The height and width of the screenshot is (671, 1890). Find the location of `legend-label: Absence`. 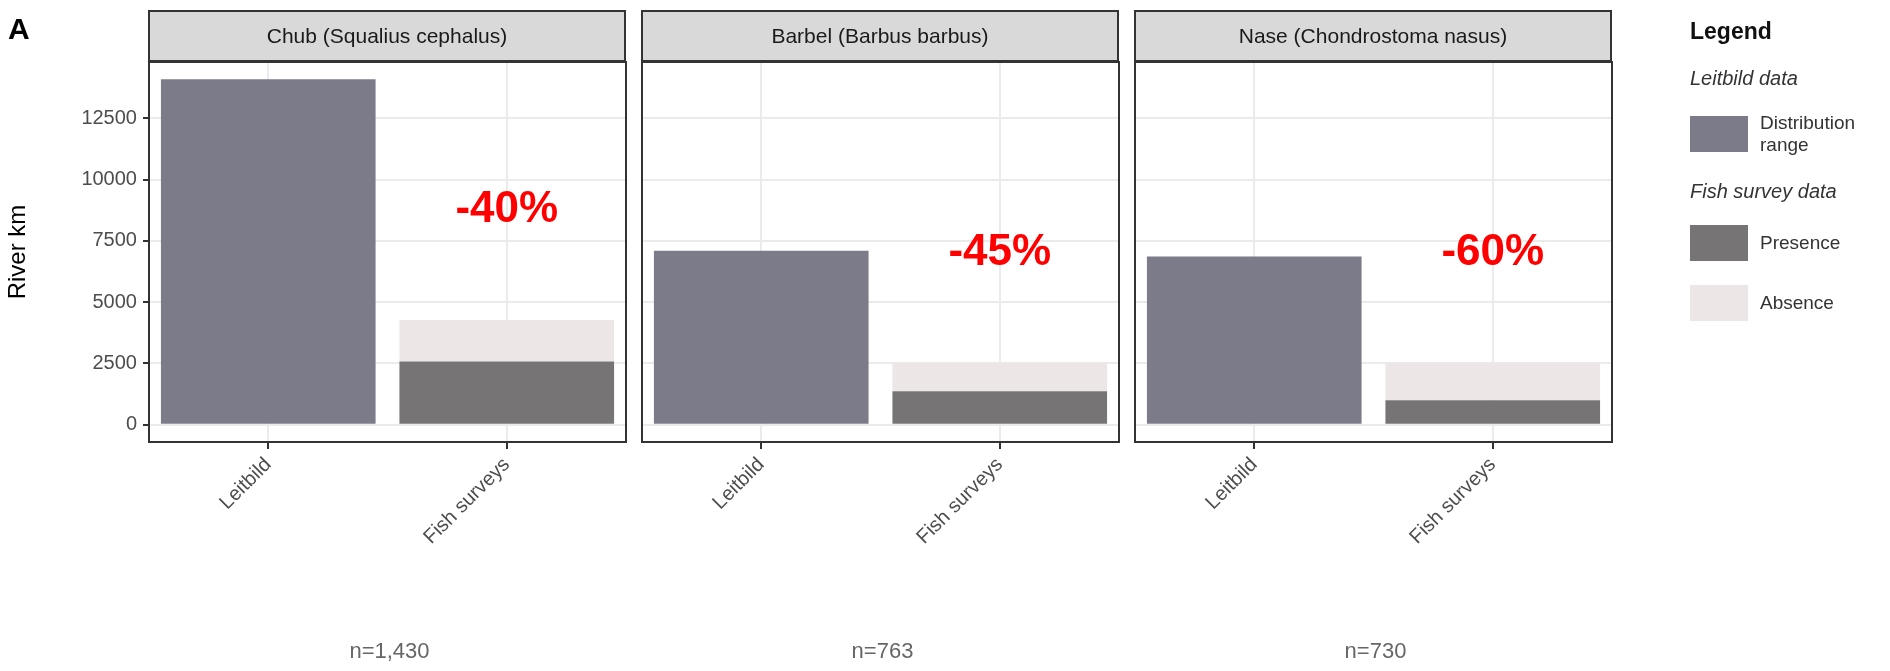

legend-label: Absence is located at coordinates (1797, 303).